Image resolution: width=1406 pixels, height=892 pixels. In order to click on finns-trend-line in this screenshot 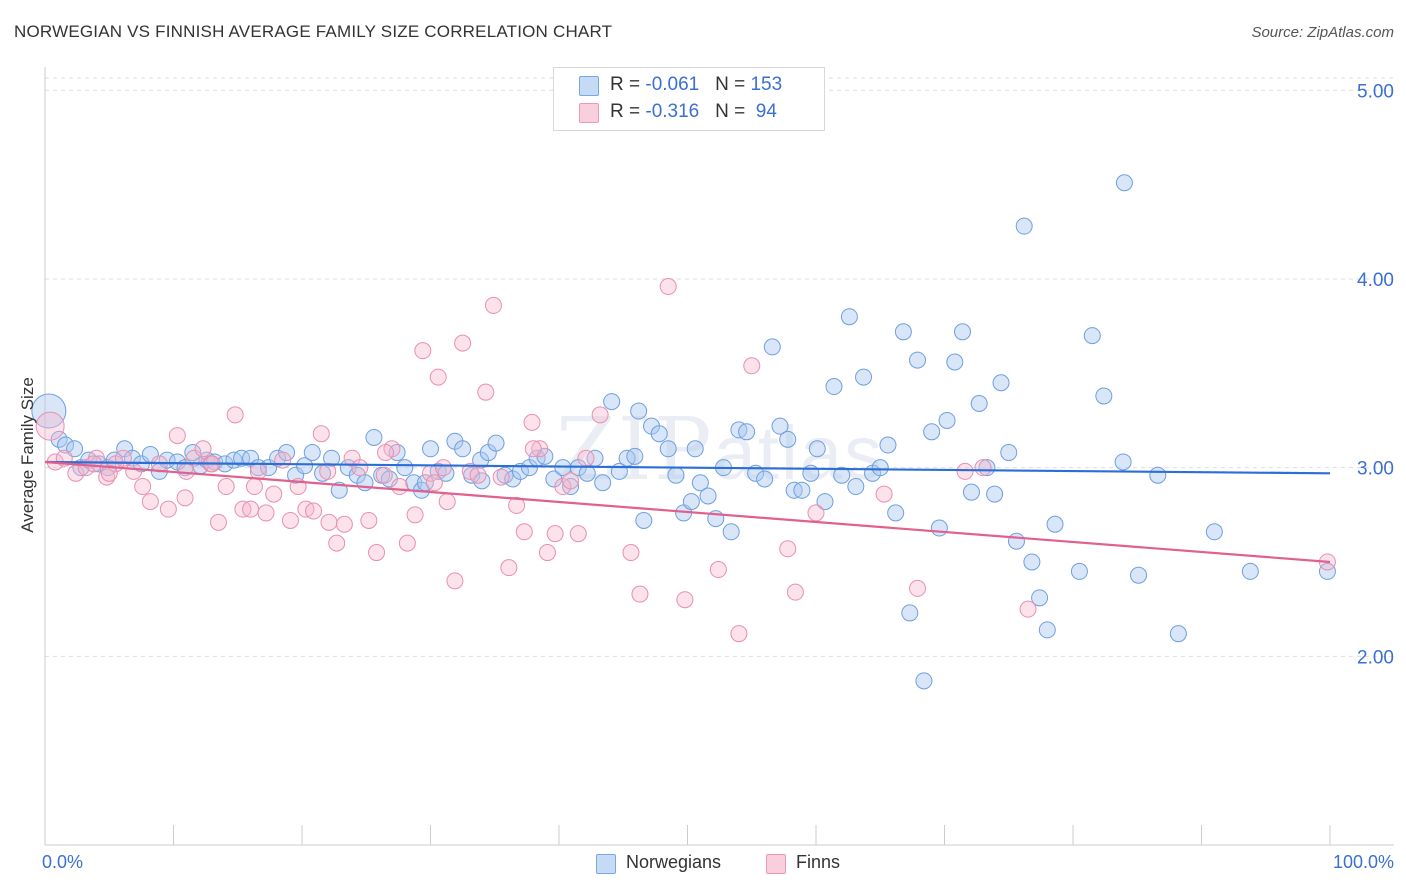, I will do `click(687, 512)`.